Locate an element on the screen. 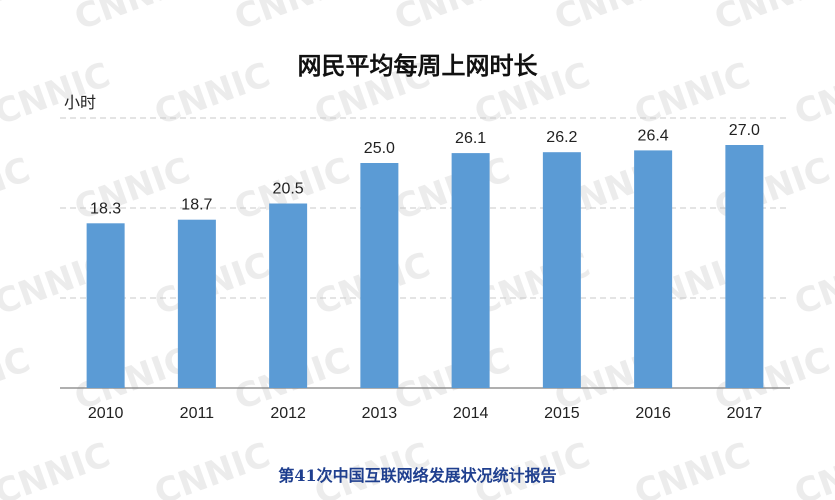  bar-2011 is located at coordinates (196, 303).